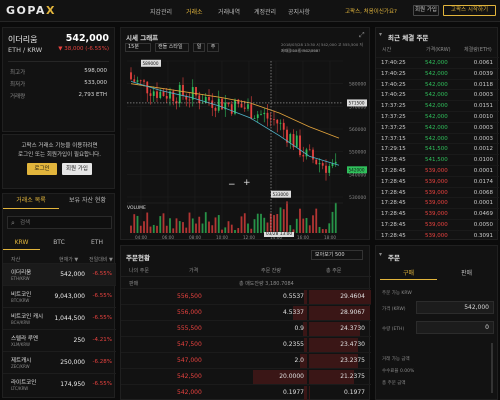 The height and width of the screenshot is (400, 500). I want to click on trade-row: 17:40:25 542,000 0.0039, so click(437, 73).